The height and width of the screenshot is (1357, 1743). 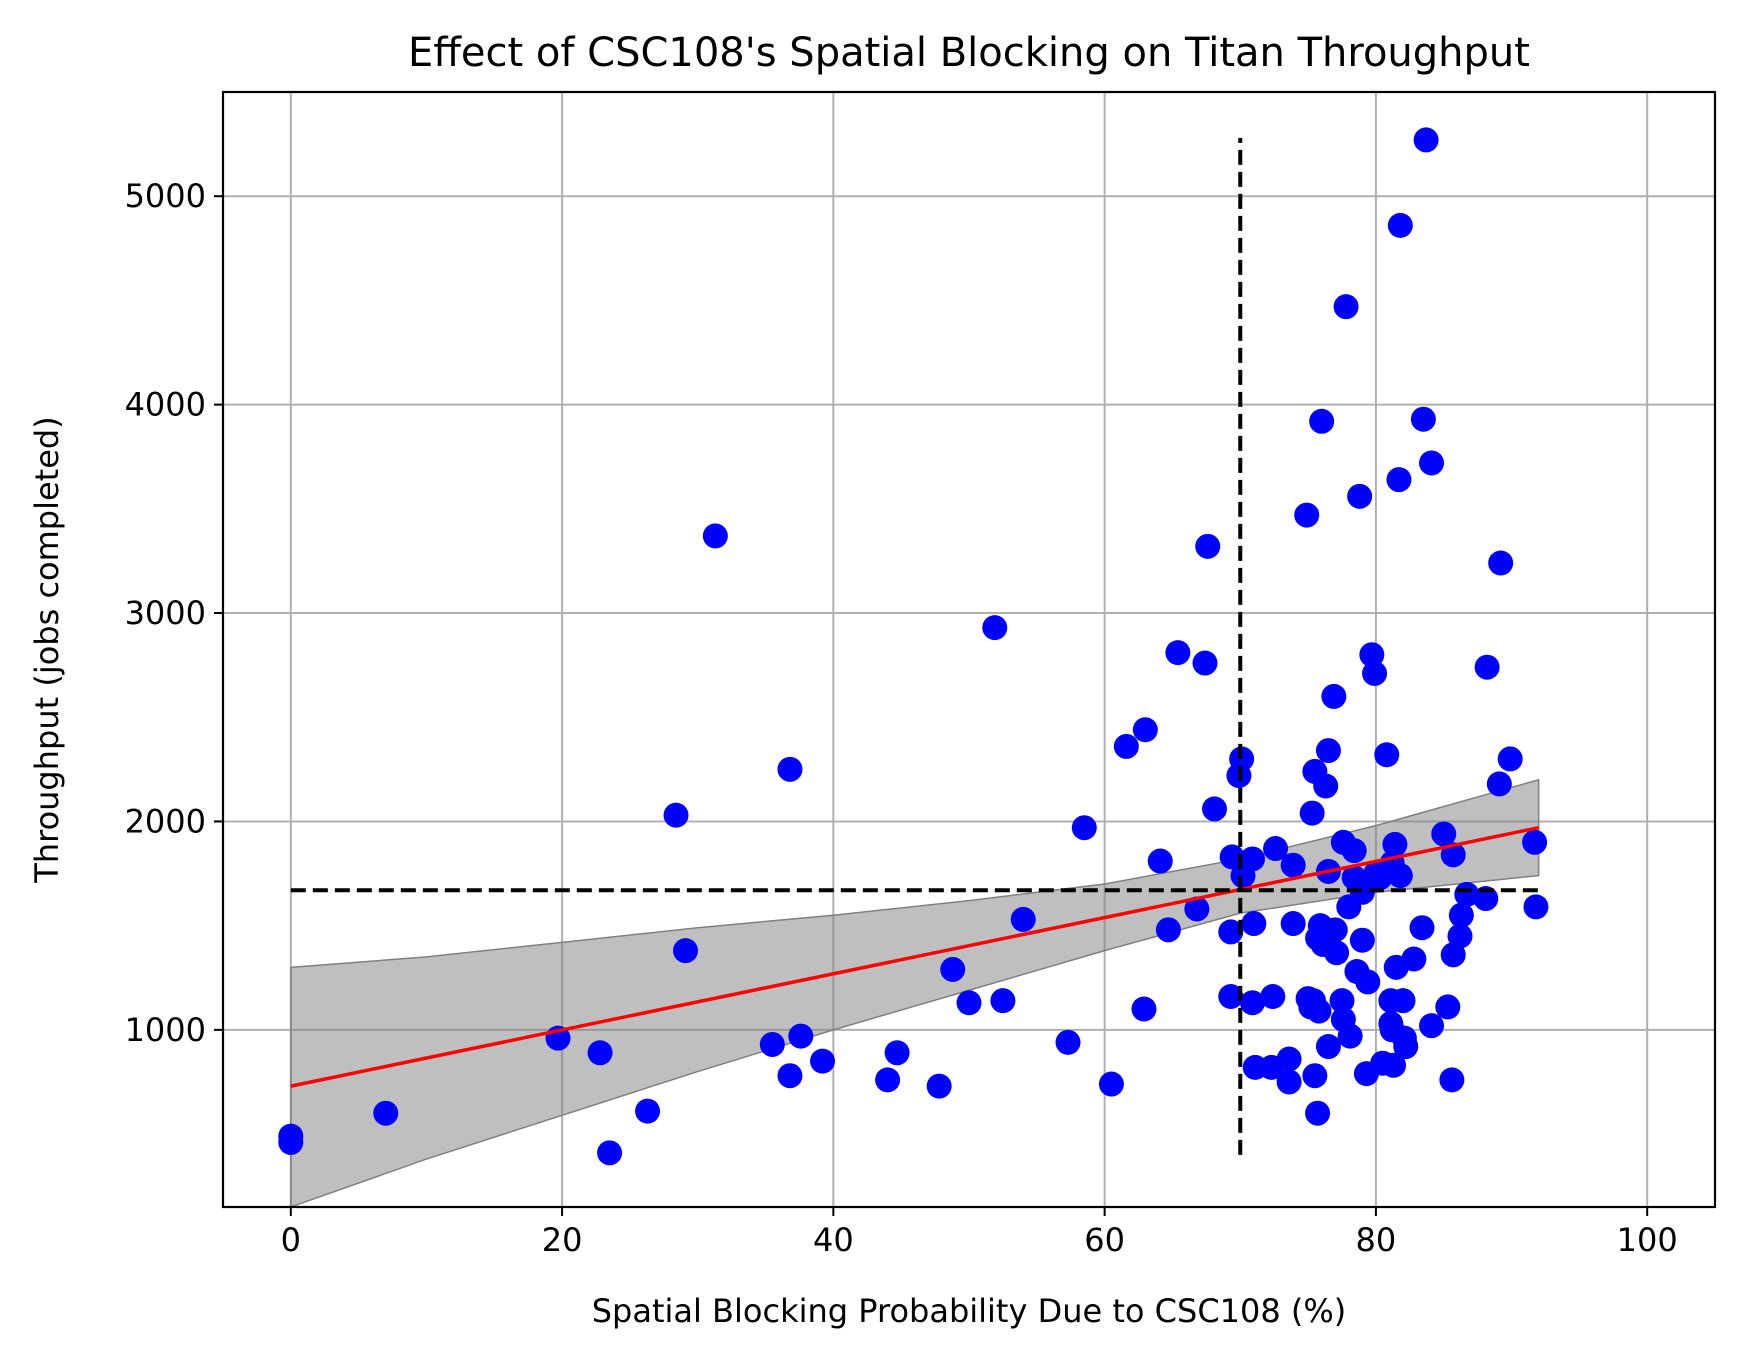 What do you see at coordinates (47, 649) in the screenshot?
I see `y-axis-label: Throughput (jobs completed)` at bounding box center [47, 649].